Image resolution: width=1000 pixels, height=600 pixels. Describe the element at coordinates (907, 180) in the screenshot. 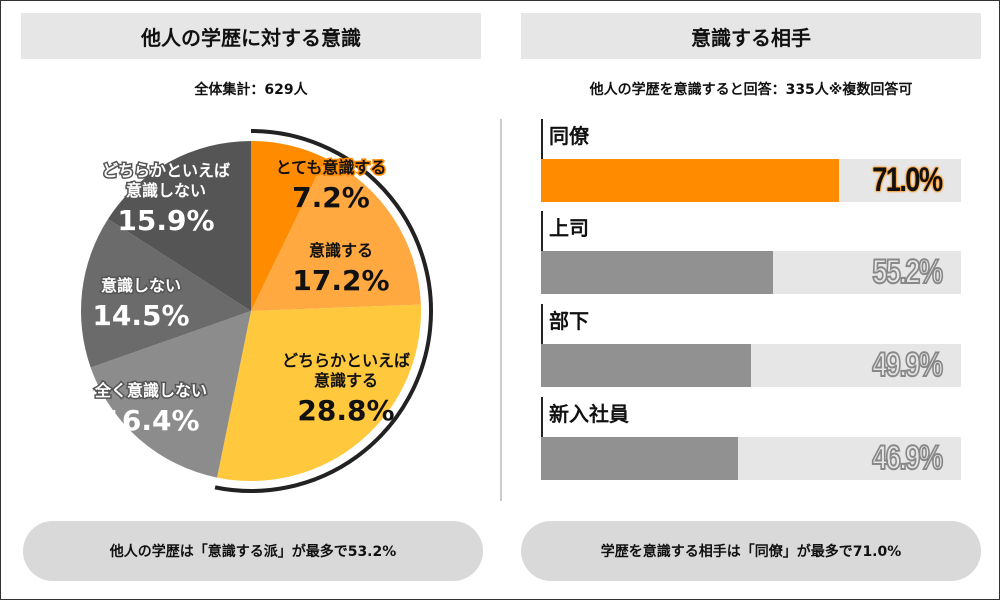

I see `bar-value-label: 71.0%` at that location.